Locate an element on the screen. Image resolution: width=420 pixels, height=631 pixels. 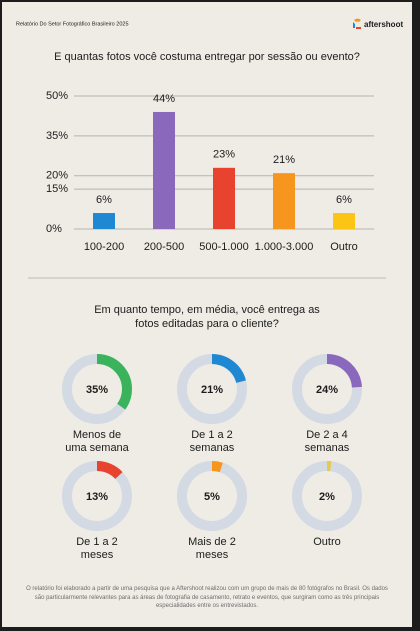
brand-name: aftershoot is located at coordinates (383, 24).